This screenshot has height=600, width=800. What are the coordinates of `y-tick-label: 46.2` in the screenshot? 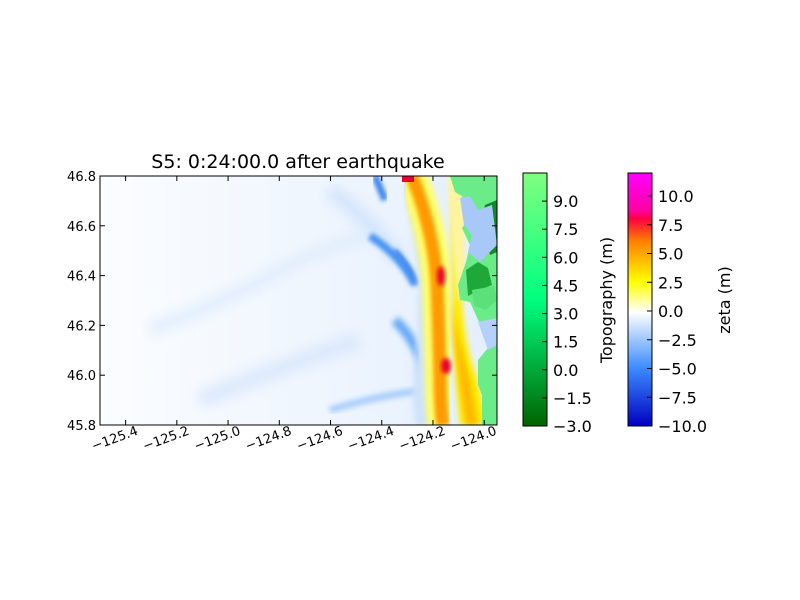 It's located at (81, 326).